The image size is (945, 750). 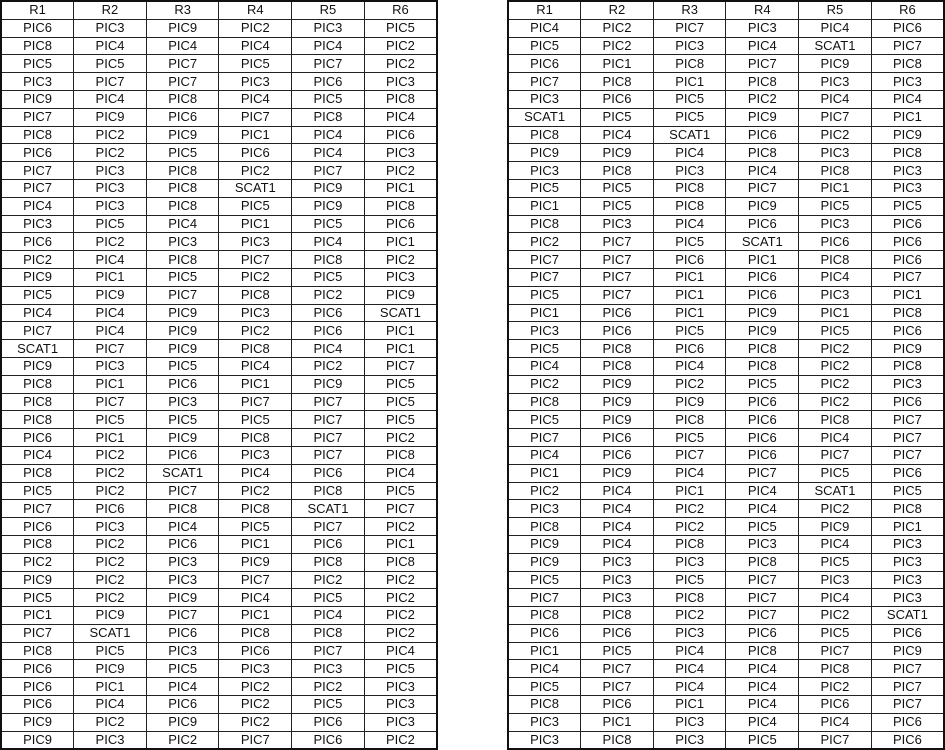 I want to click on table-row: PIC8 PIC5 PIC3 PIC6 PIC7 PIC4, so click(x=219, y=651).